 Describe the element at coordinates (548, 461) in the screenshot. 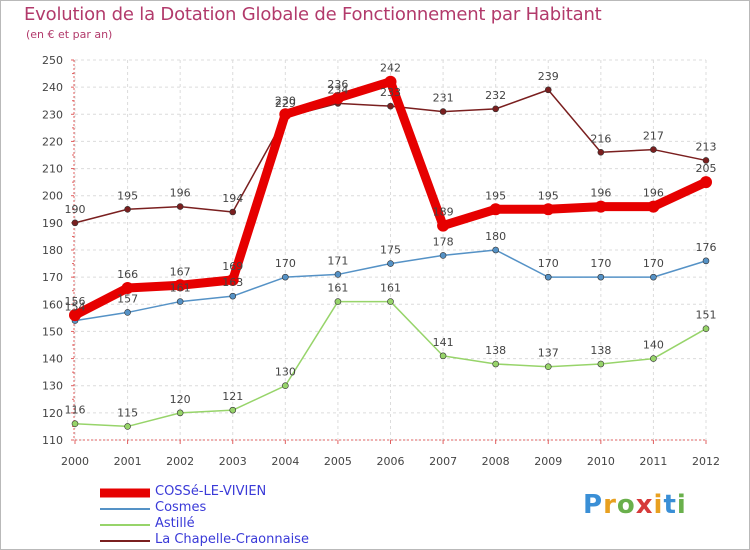

I see `x-tick-label: 2009` at that location.